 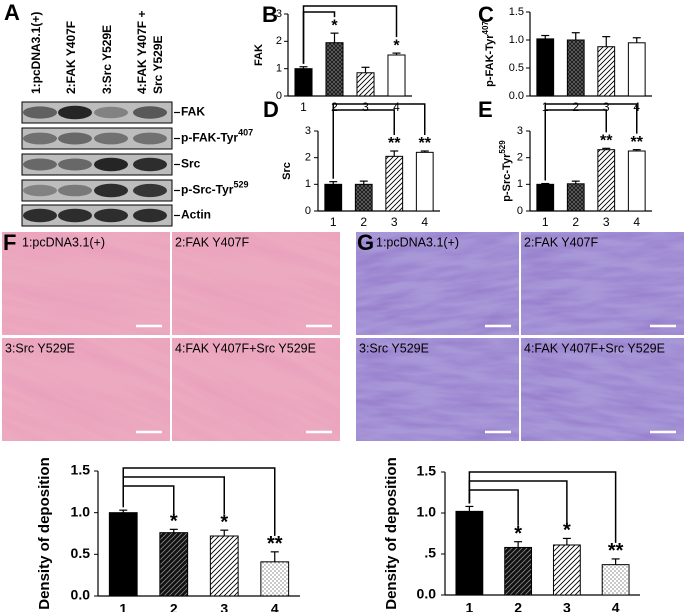 What do you see at coordinates (97, 138) in the screenshot?
I see `blot-strip` at bounding box center [97, 138].